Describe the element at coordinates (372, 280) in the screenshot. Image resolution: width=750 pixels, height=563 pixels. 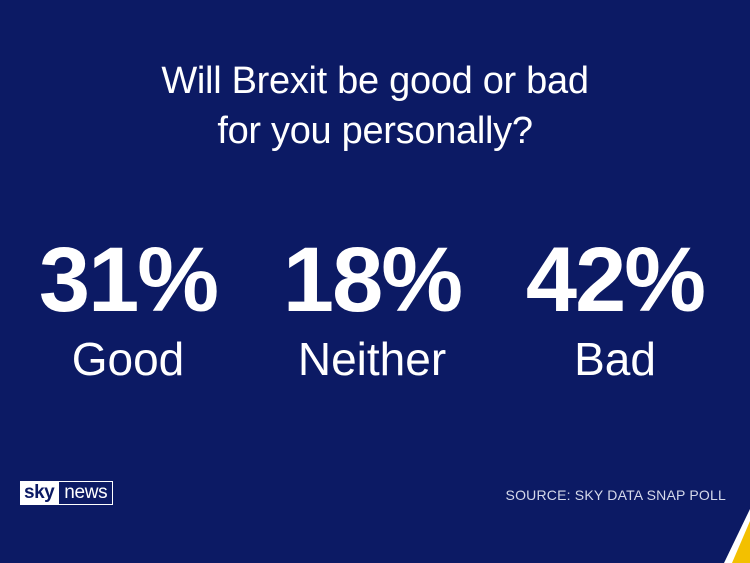
I see `result-neither-percent: 18%` at that location.